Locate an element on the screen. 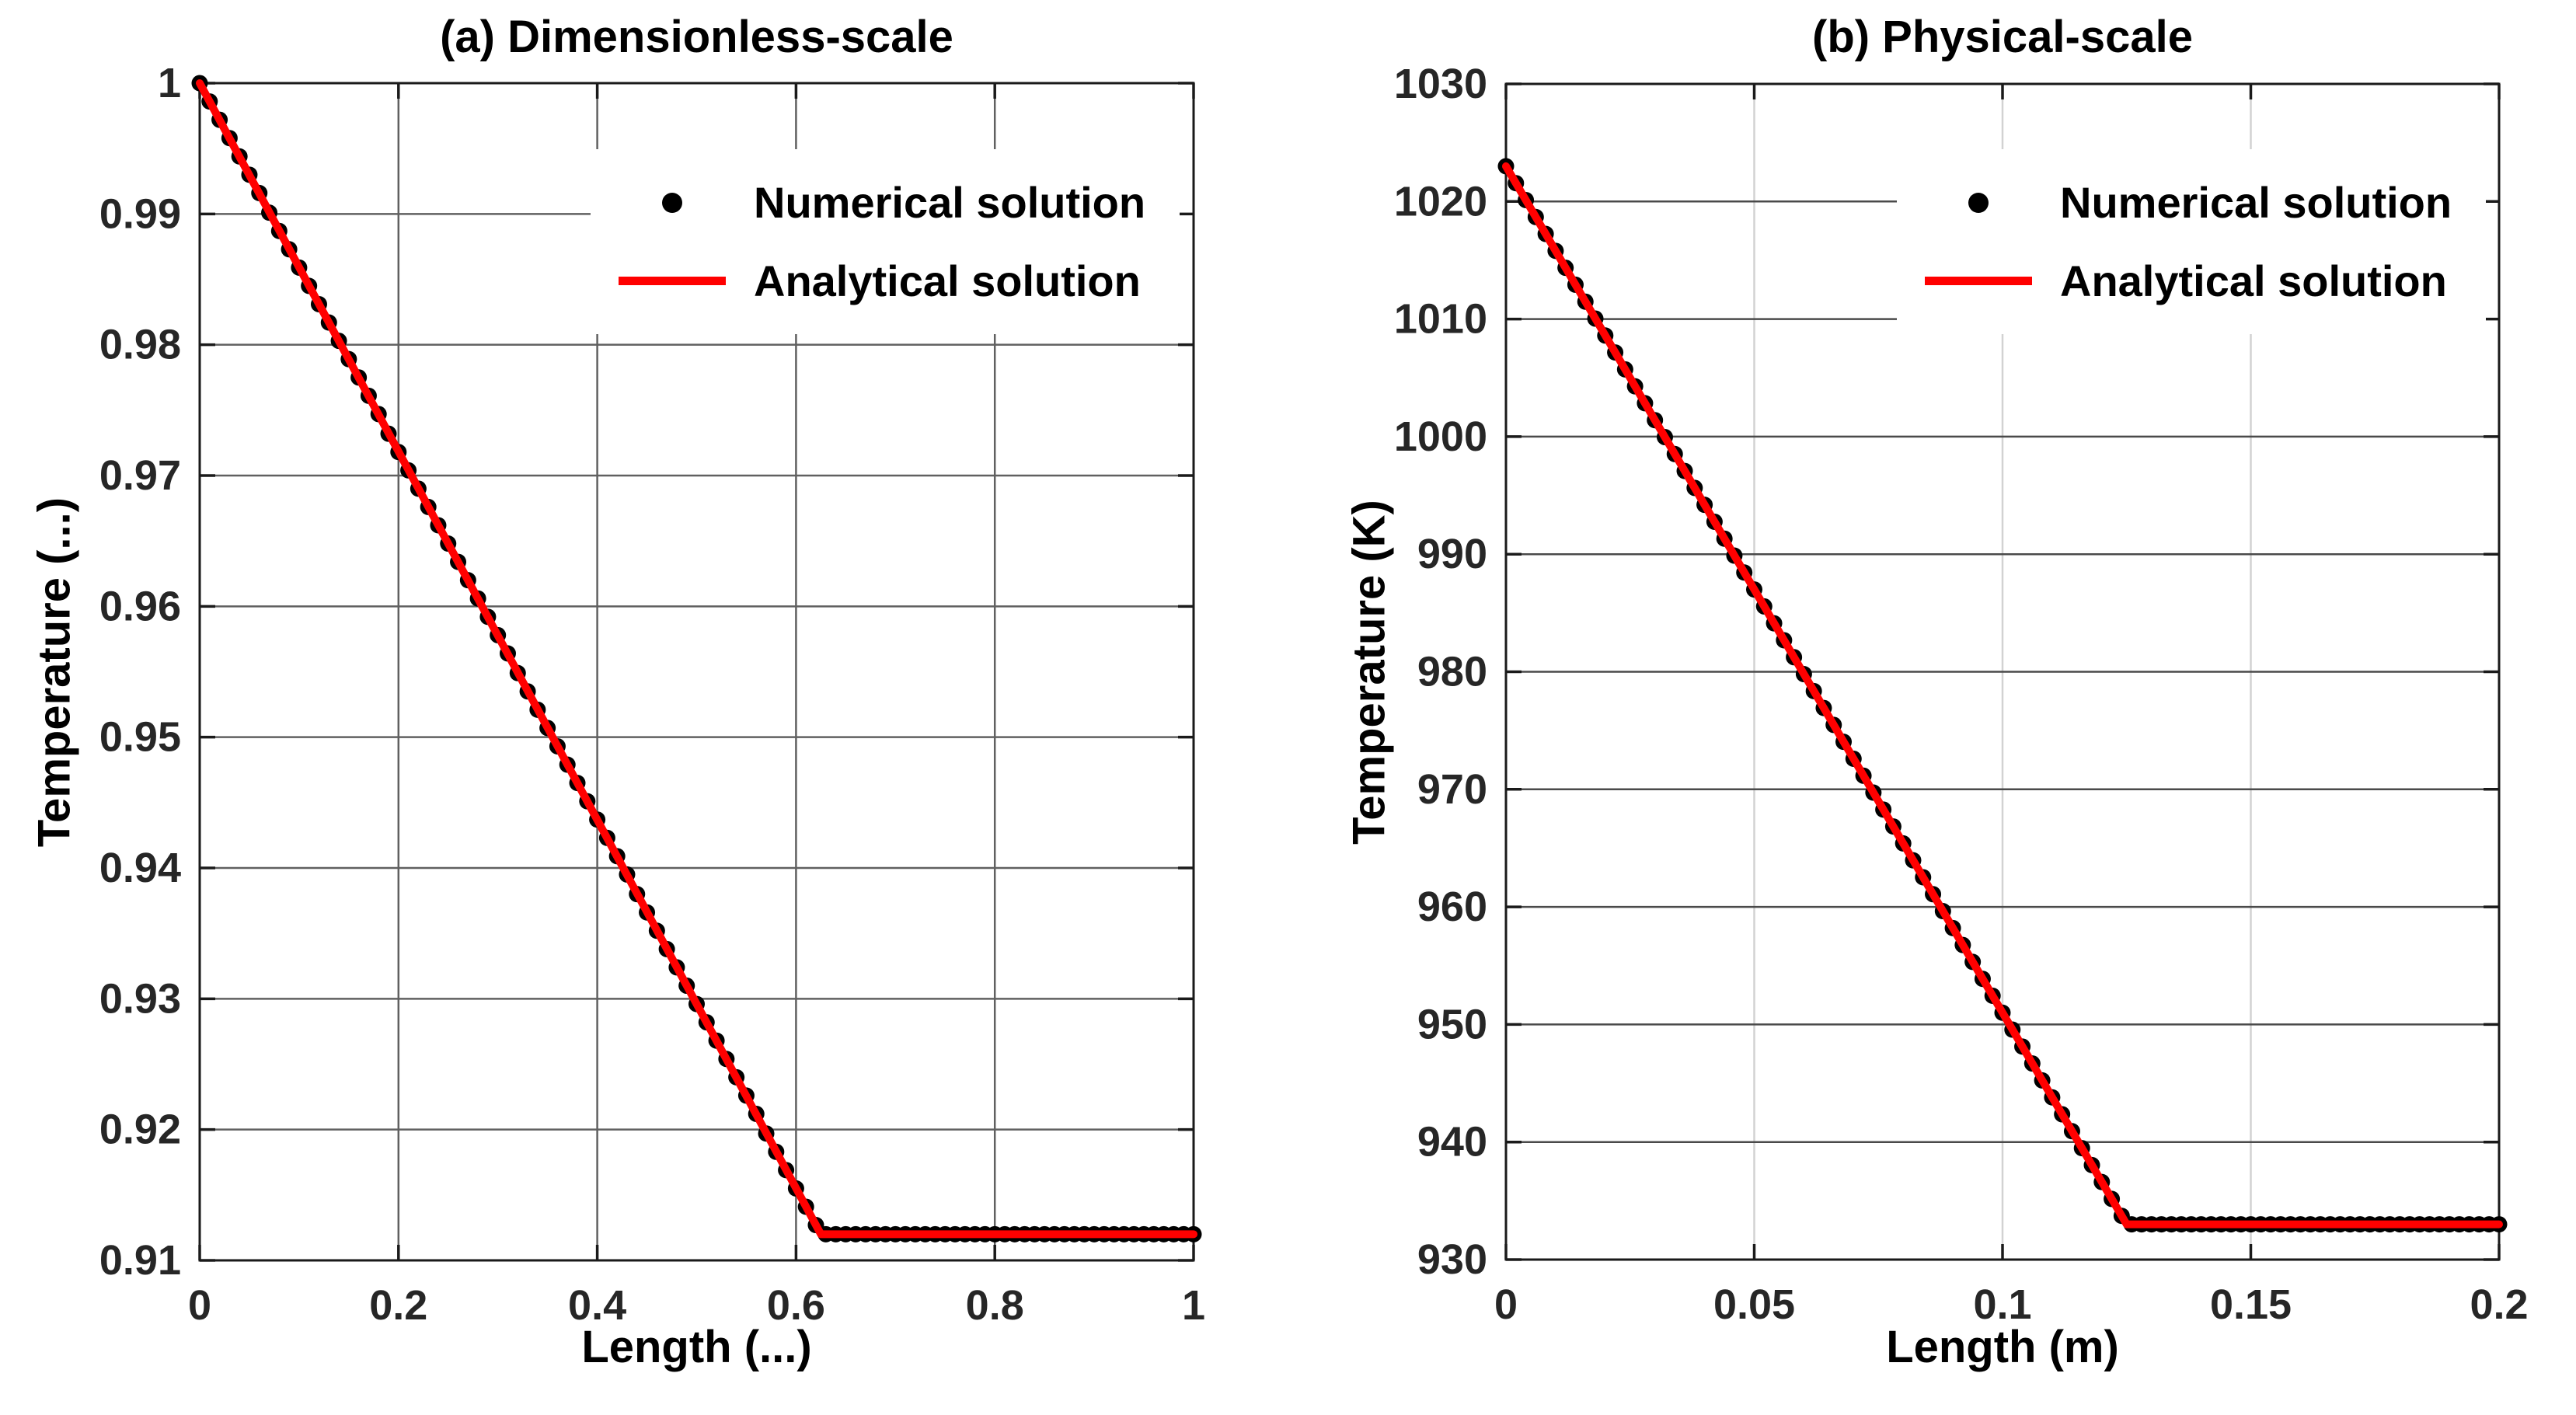  y-tick-label: 980 is located at coordinates (1452, 672).